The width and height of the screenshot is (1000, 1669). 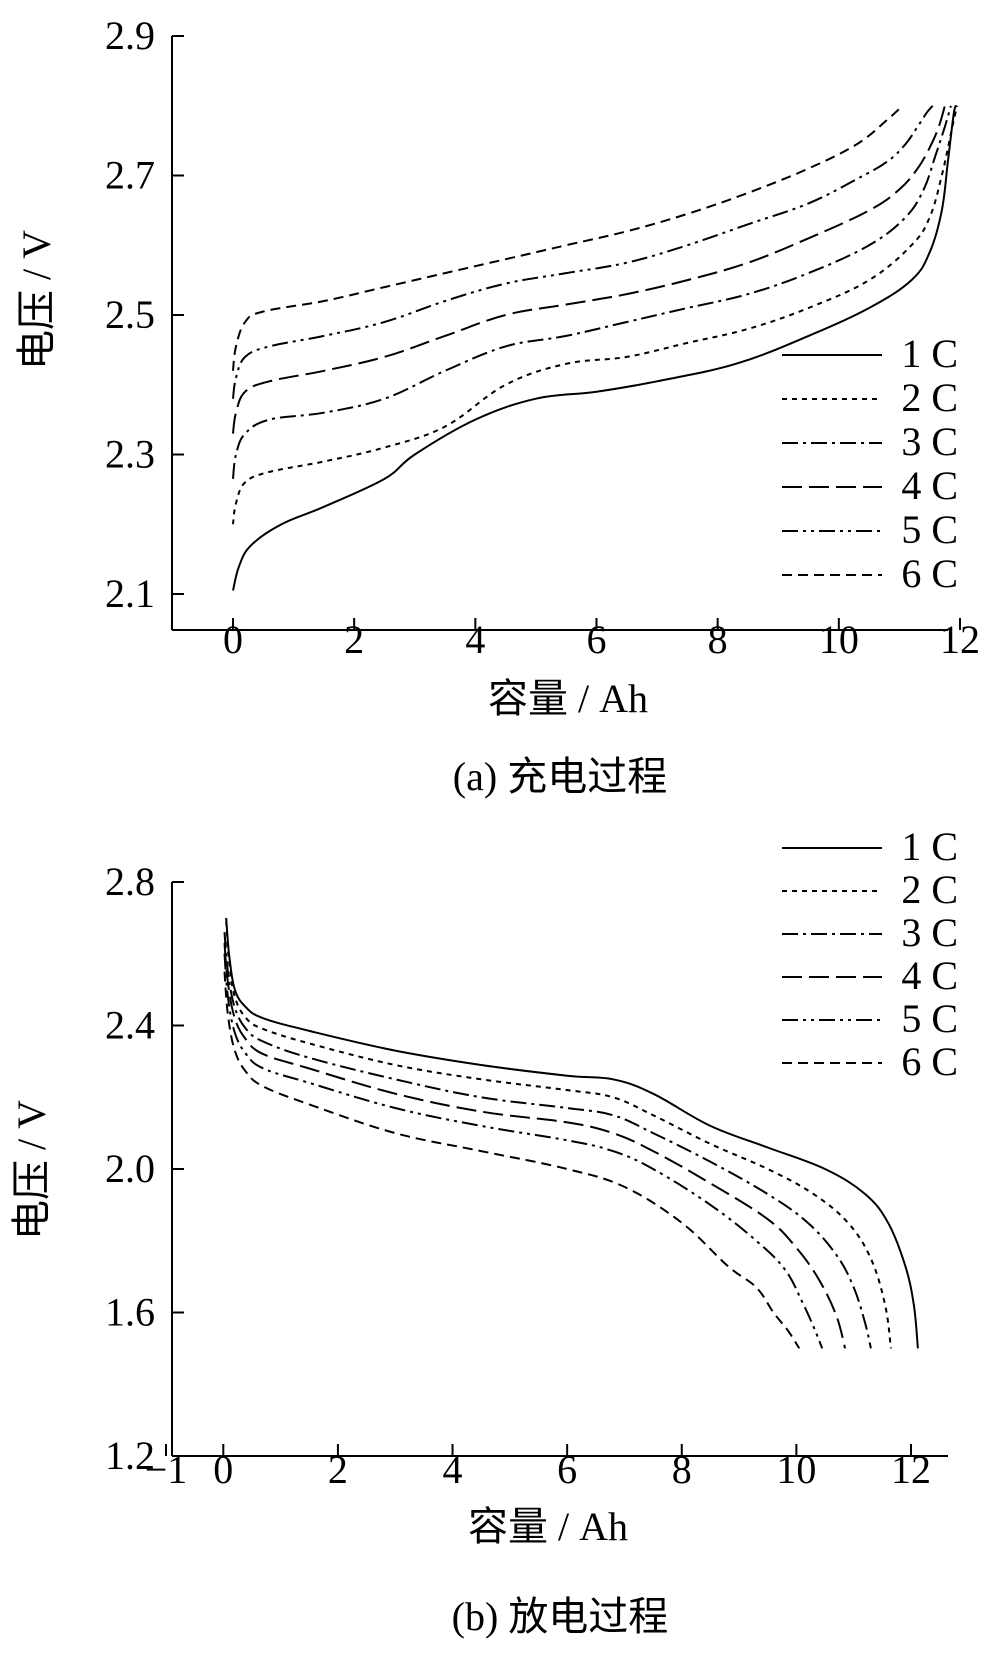 I want to click on y-tick-label-b: 2.0, so click(x=130, y=1168).